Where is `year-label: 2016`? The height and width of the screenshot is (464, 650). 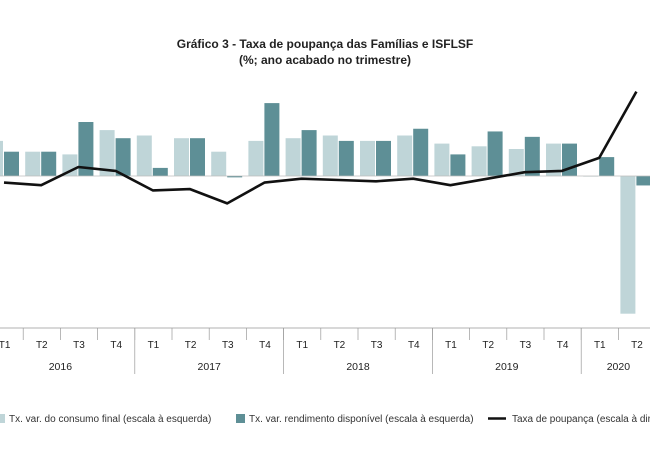
year-label: 2016 is located at coordinates (61, 367).